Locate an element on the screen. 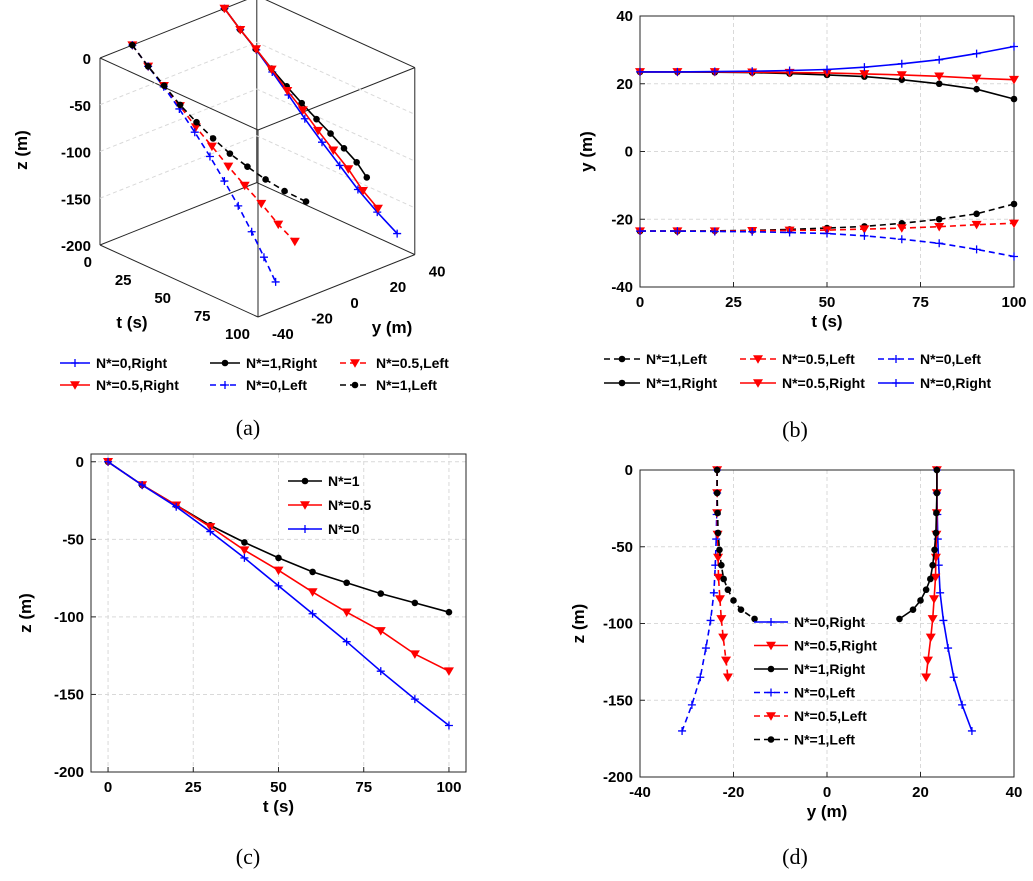 The height and width of the screenshot is (881, 1033). data-point-N*=0.5-5 is located at coordinates (278, 571).